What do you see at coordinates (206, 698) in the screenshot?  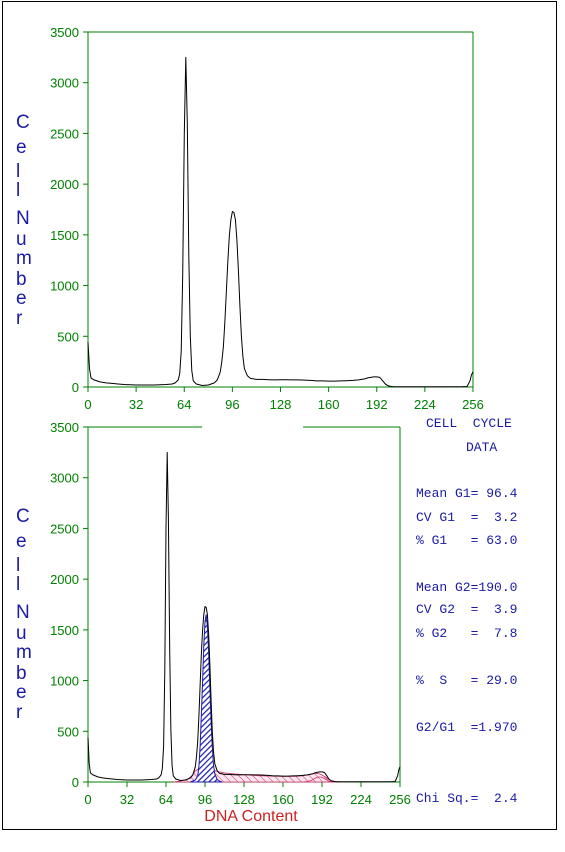 I see `g2-fit-area` at bounding box center [206, 698].